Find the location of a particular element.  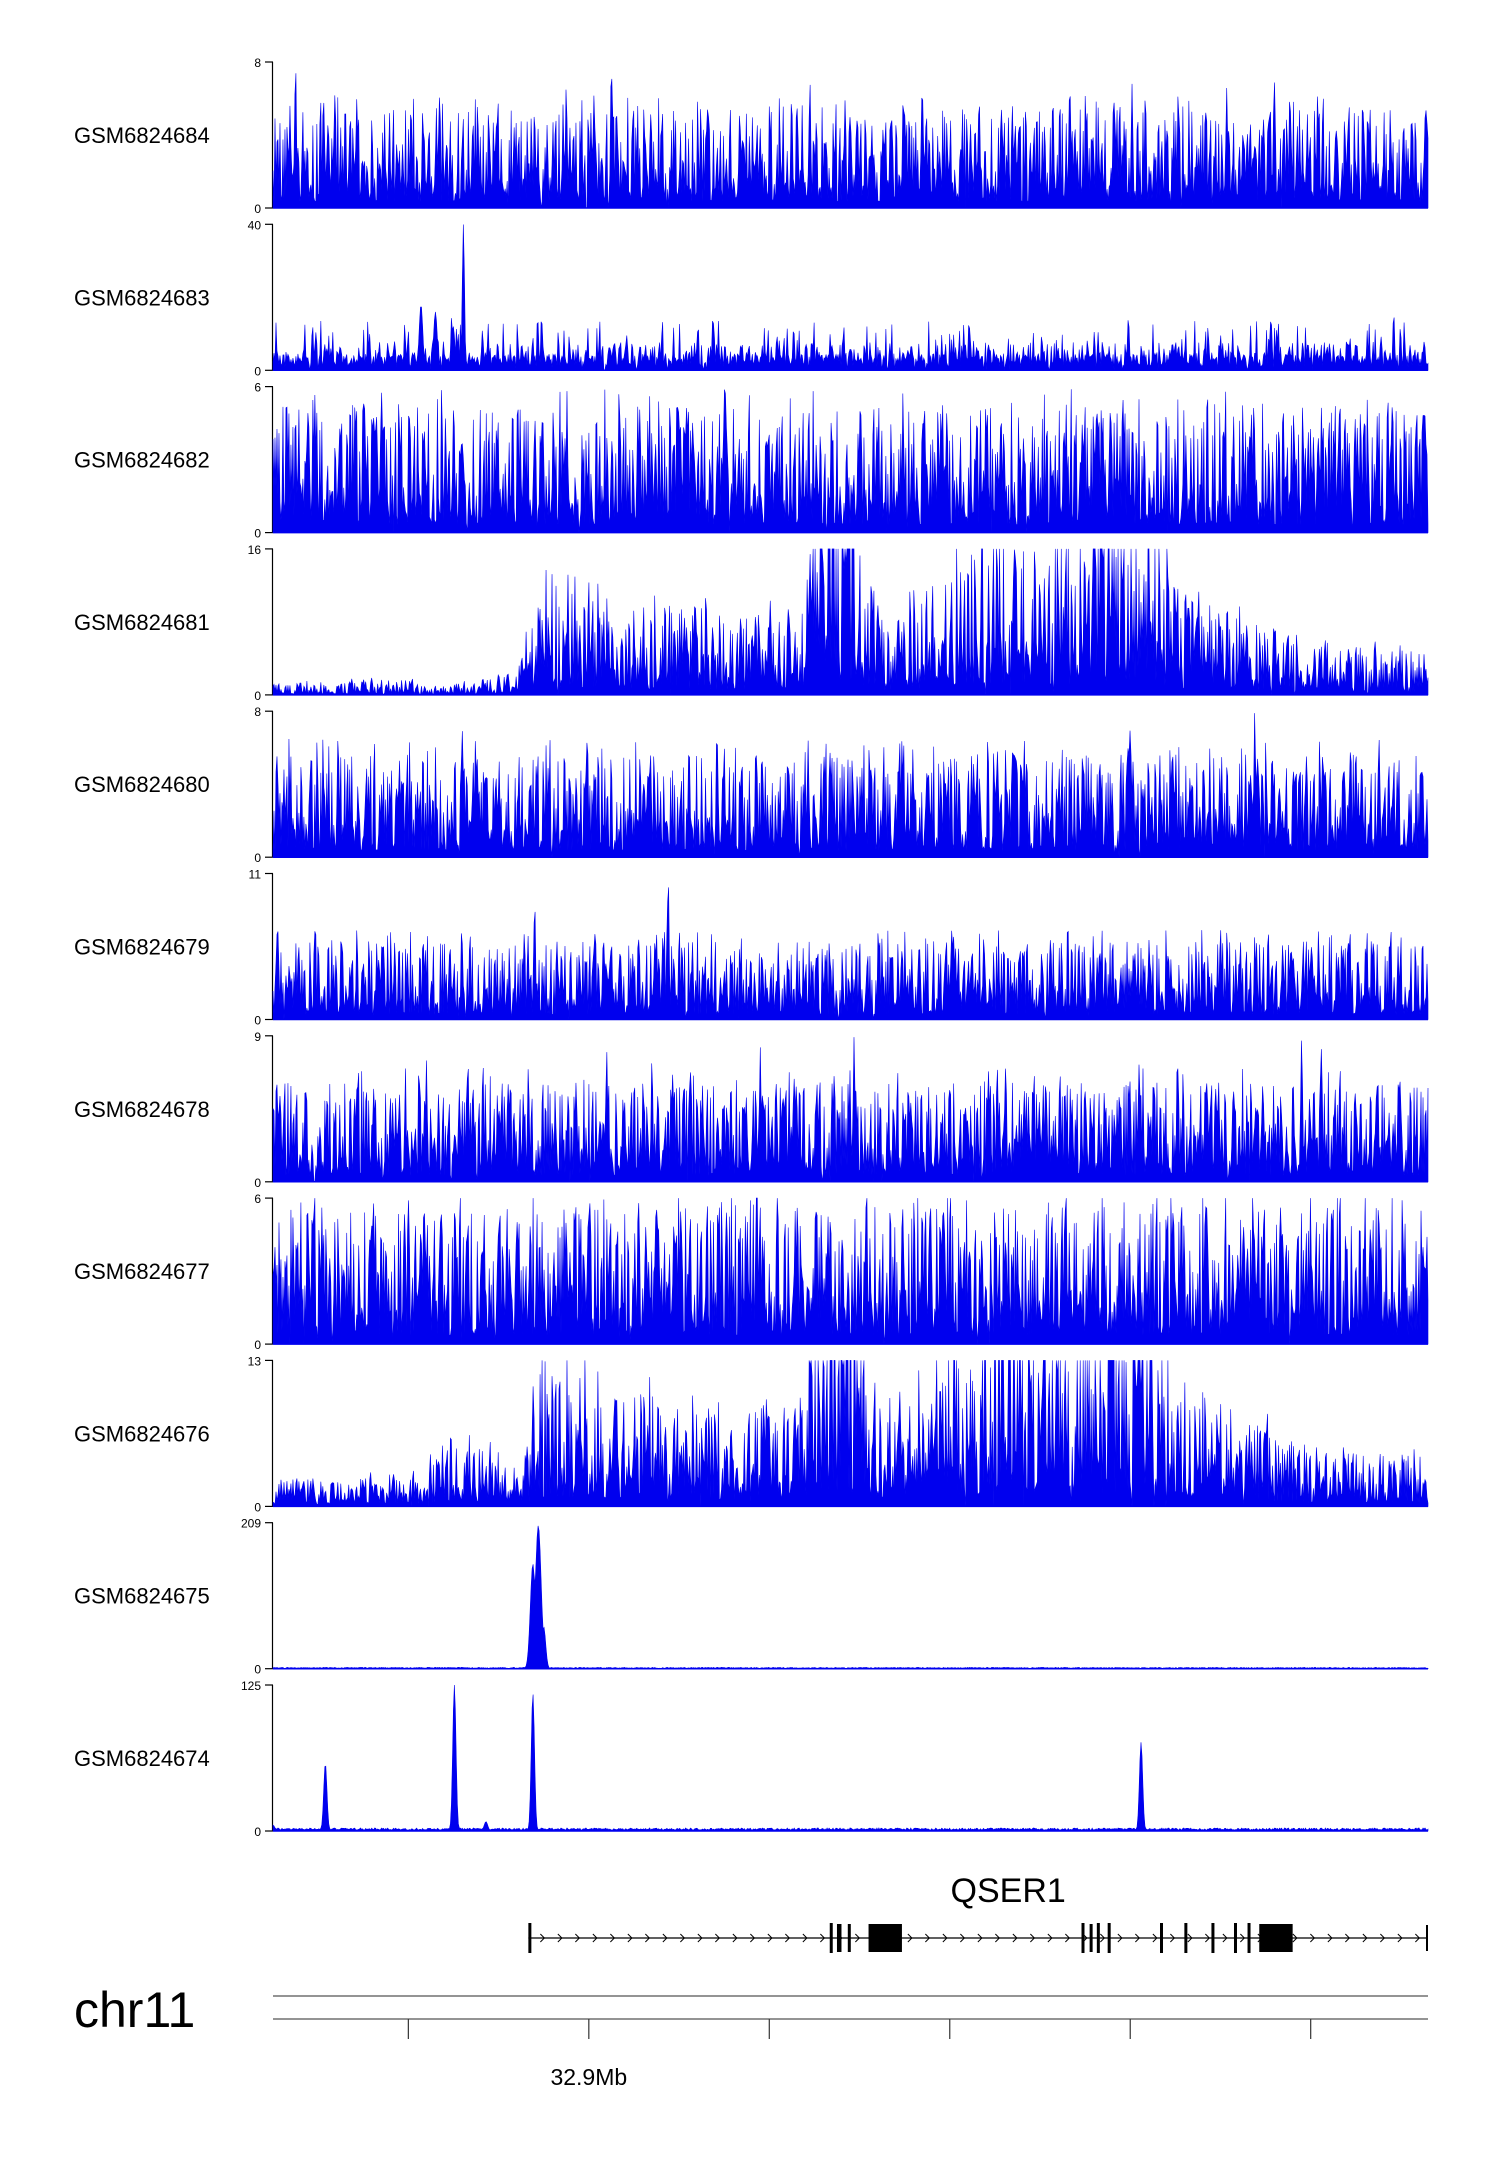

track-label: GSM6824674 is located at coordinates (142, 1758).